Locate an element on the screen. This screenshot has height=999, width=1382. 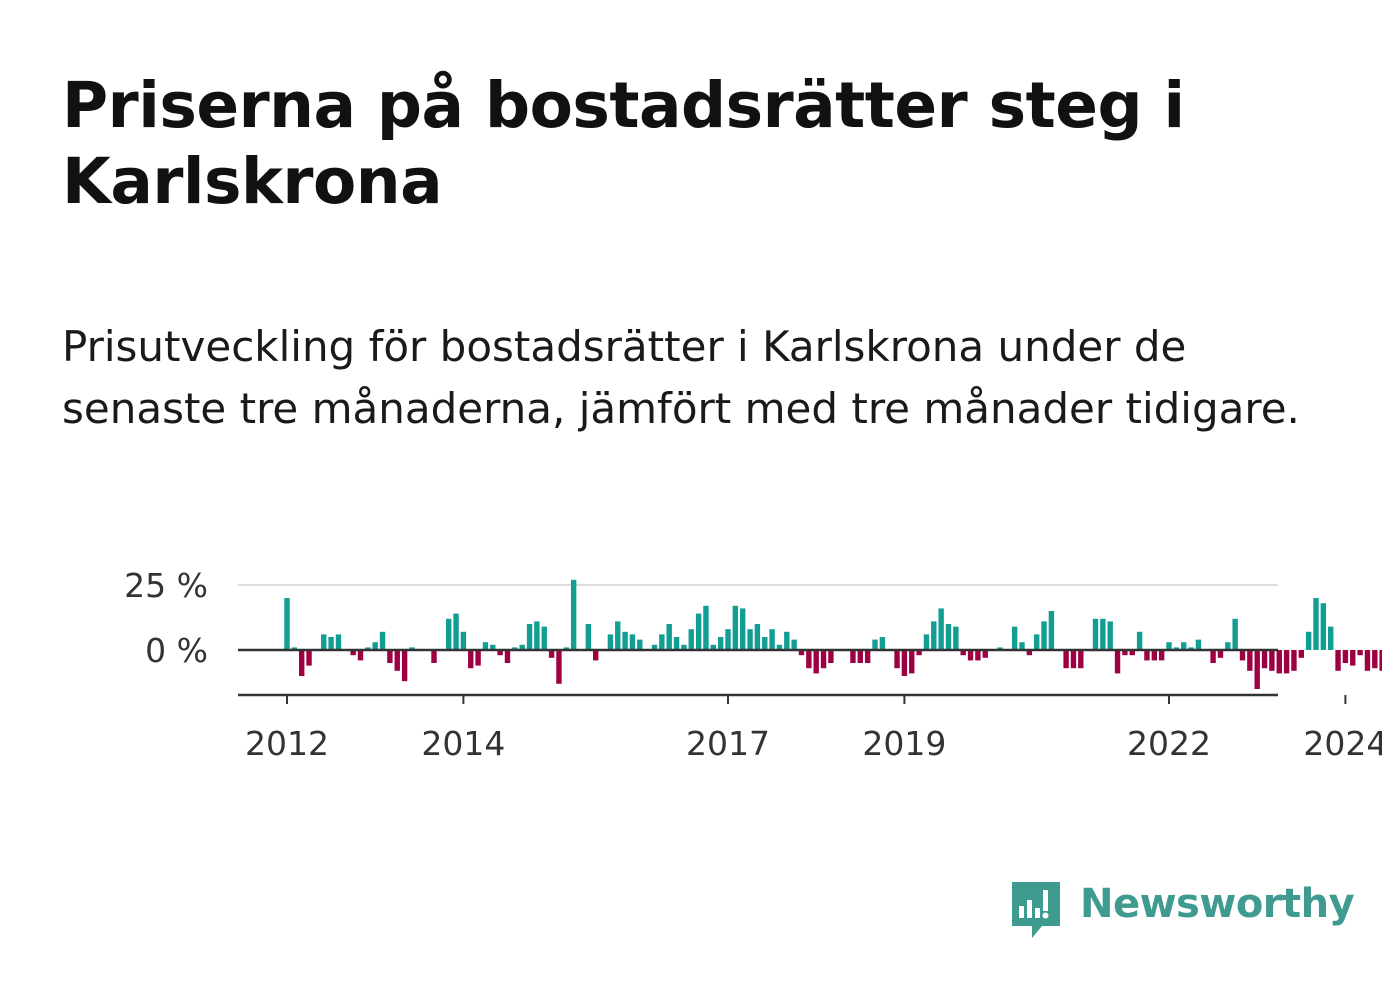
y-tick-label: 0 % is located at coordinates (176, 650).